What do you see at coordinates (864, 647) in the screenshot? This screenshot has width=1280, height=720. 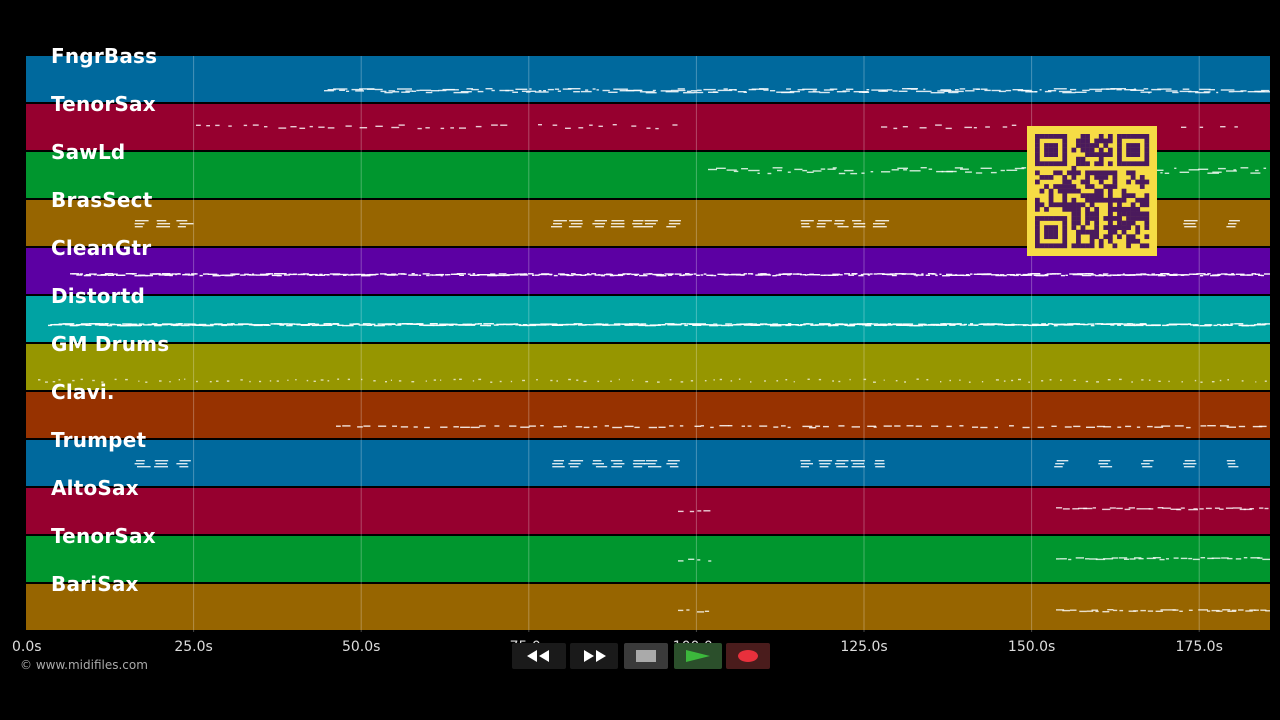 I see `time-tick-label: 125.0s` at bounding box center [864, 647].